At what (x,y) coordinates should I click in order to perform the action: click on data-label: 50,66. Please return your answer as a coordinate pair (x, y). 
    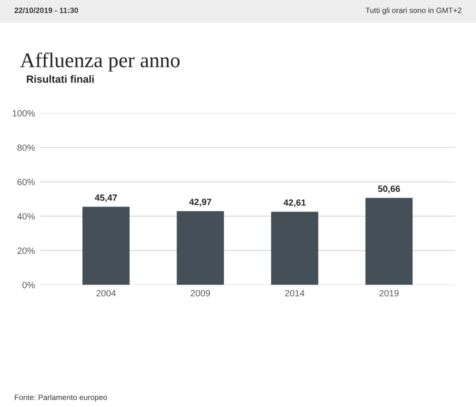
    Looking at the image, I should click on (389, 190).